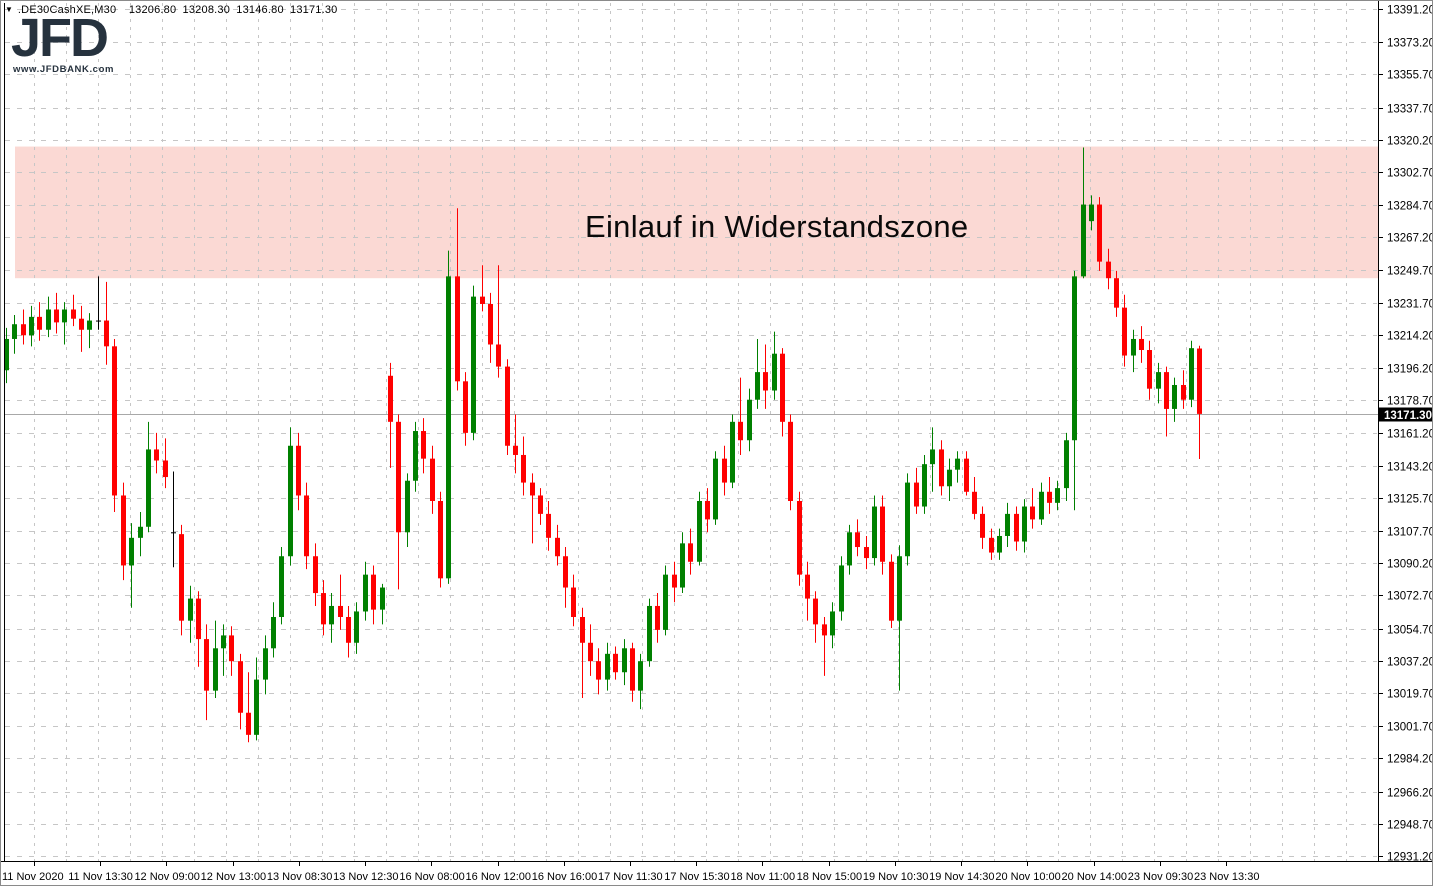  I want to click on jfd-logo-text: JFD, so click(60, 38).